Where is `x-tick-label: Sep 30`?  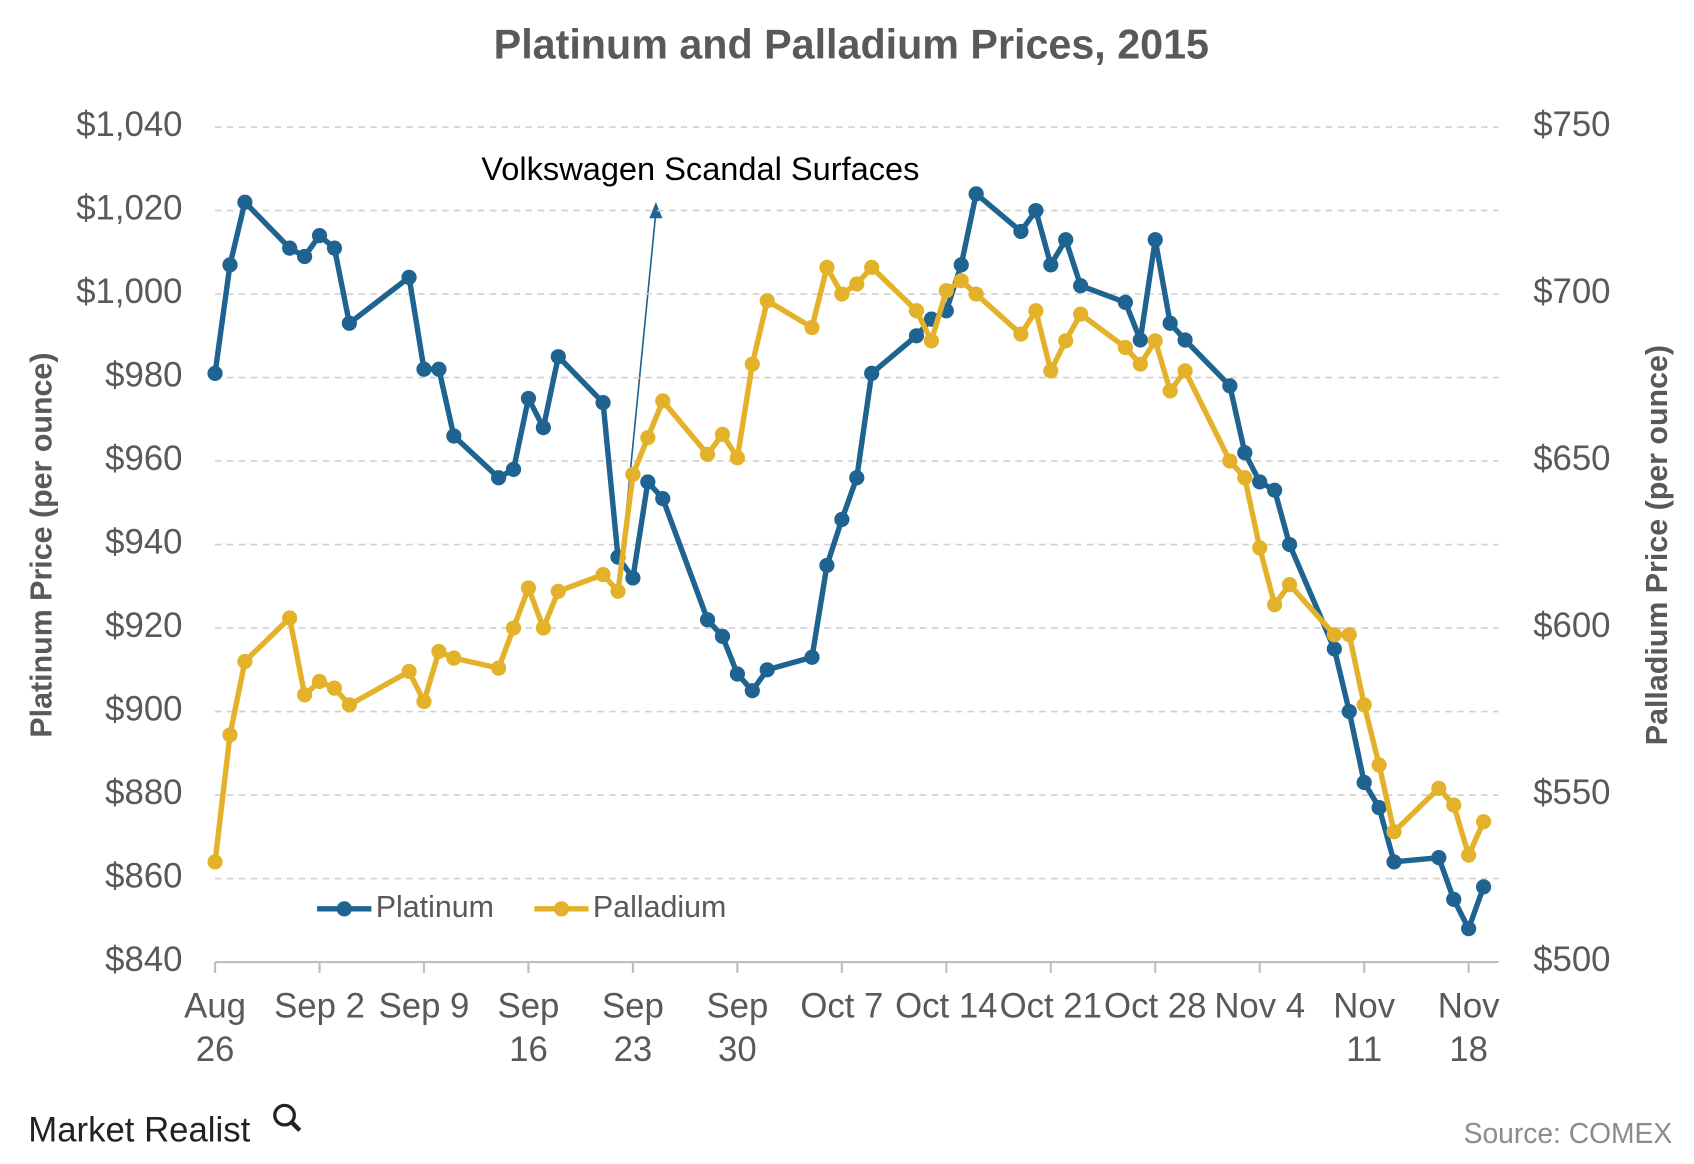 x-tick-label: Sep 30 is located at coordinates (737, 1027).